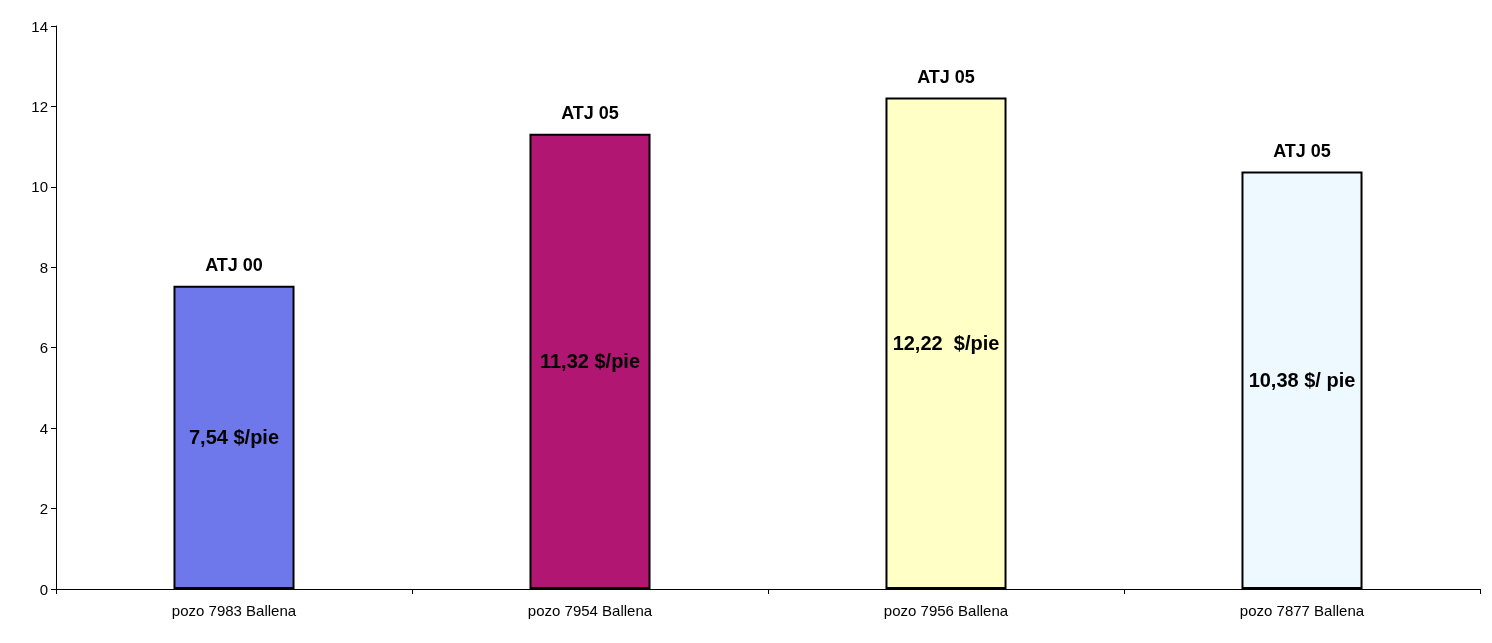 The height and width of the screenshot is (643, 1492). Describe the element at coordinates (43, 348) in the screenshot. I see `y-tick-label: 6` at that location.